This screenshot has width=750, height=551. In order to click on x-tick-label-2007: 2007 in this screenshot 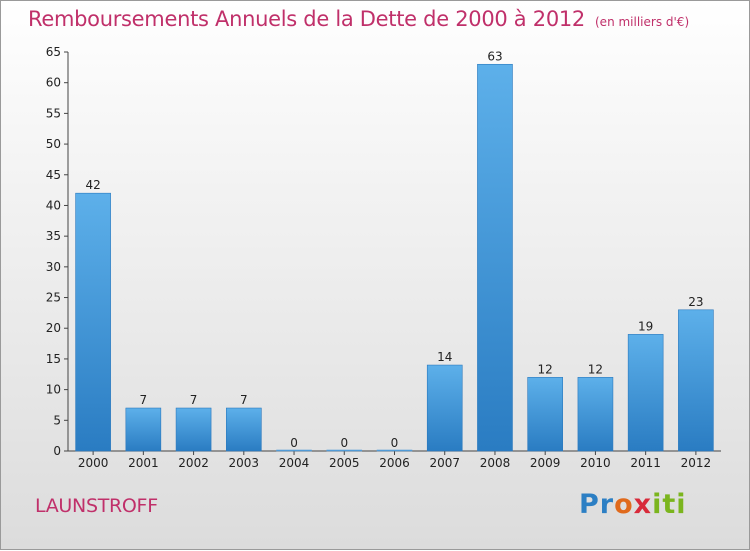, I will do `click(444, 463)`.